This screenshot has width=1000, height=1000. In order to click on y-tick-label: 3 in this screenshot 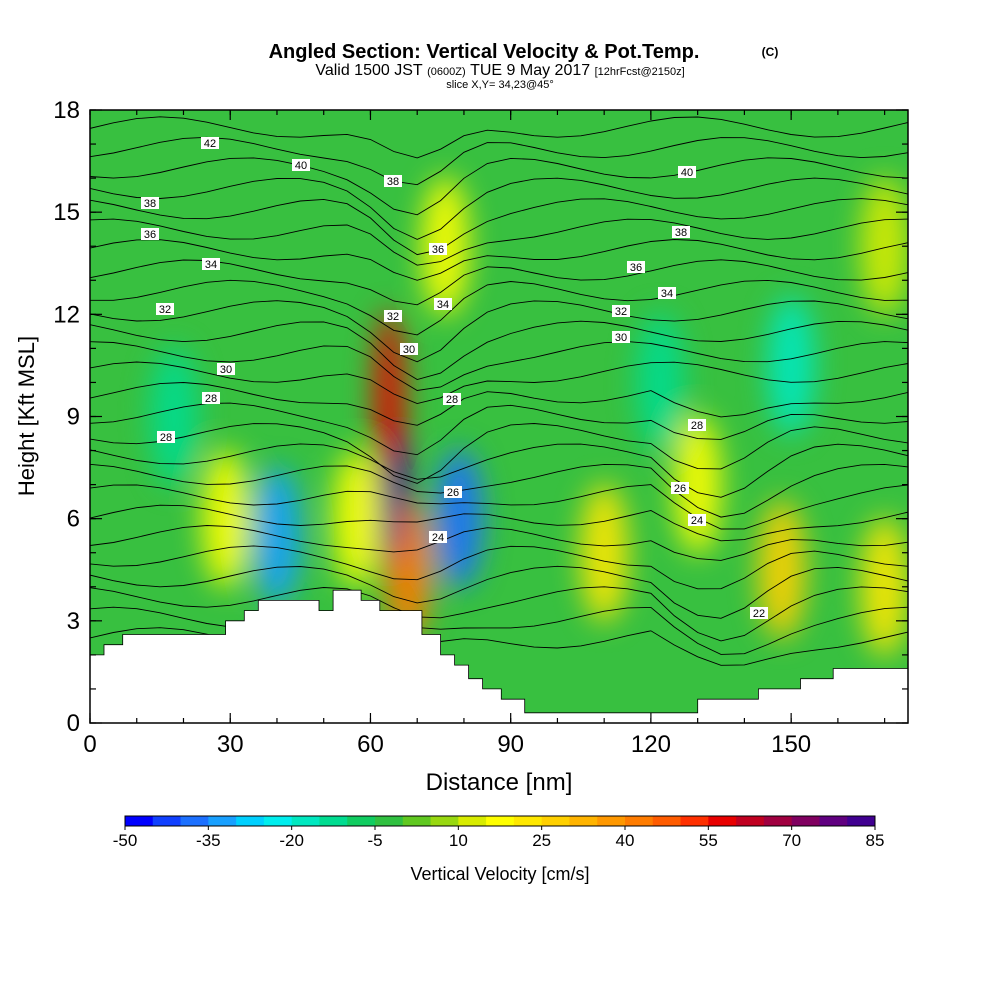, I will do `click(73, 621)`.